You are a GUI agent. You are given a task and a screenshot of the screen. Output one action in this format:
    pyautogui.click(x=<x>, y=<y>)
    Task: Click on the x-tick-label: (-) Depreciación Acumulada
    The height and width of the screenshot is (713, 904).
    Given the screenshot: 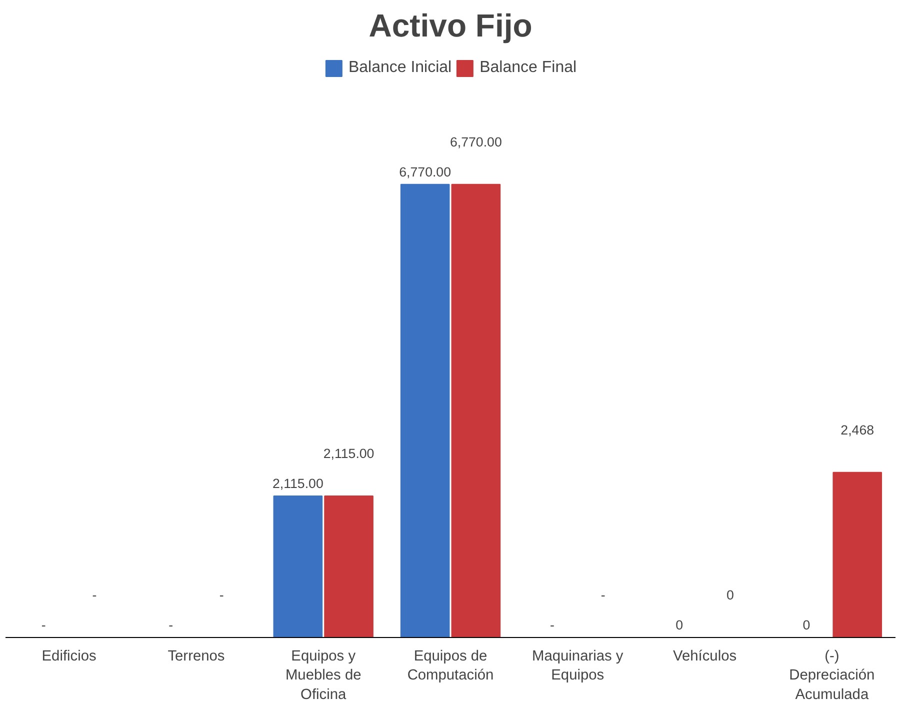 What is the action you would take?
    pyautogui.click(x=832, y=675)
    